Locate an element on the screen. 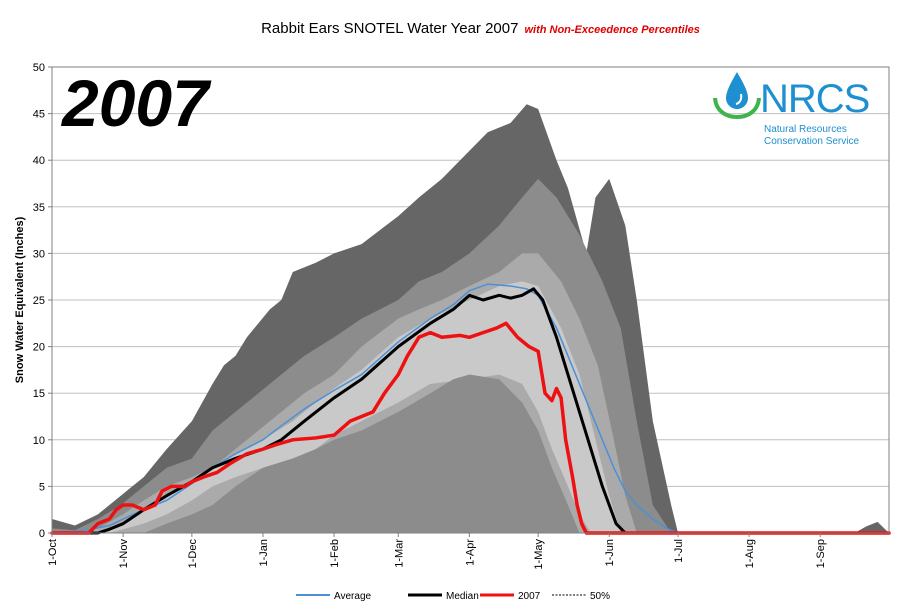 This screenshot has width=901, height=613. chart-title: Rabbit Ears SNOTEL Water Year 2007 is located at coordinates (389, 28).